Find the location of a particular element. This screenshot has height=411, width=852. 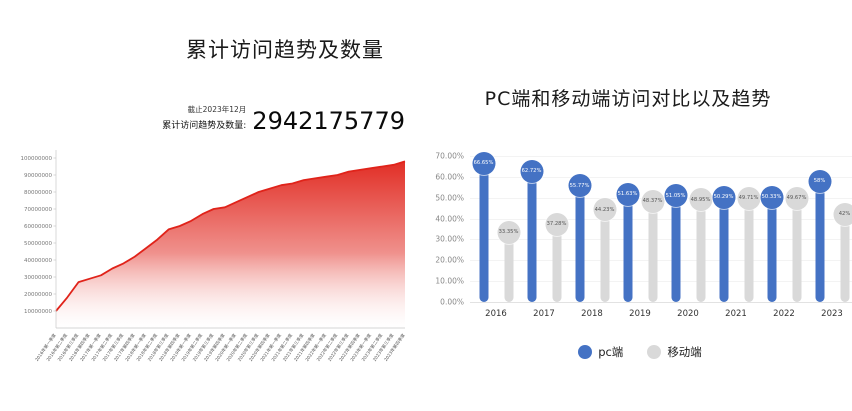

y-tick-label: 40000000 is located at coordinates (38, 261).